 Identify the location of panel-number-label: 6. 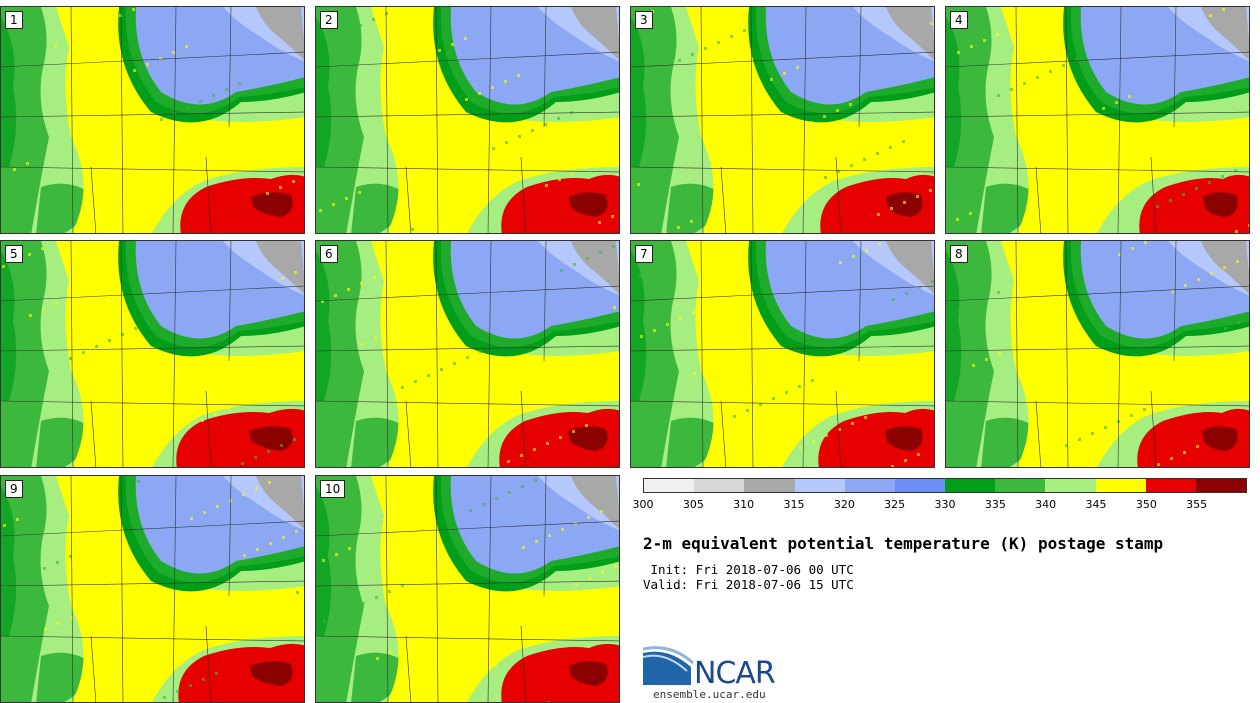
(329, 254).